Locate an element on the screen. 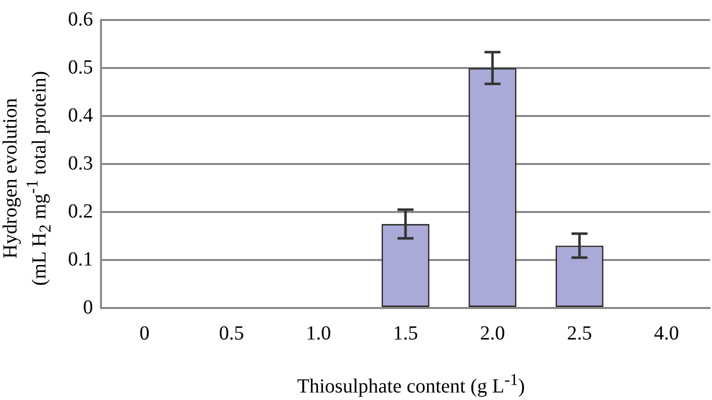  x-tick-label: 2.0 is located at coordinates (492, 333).